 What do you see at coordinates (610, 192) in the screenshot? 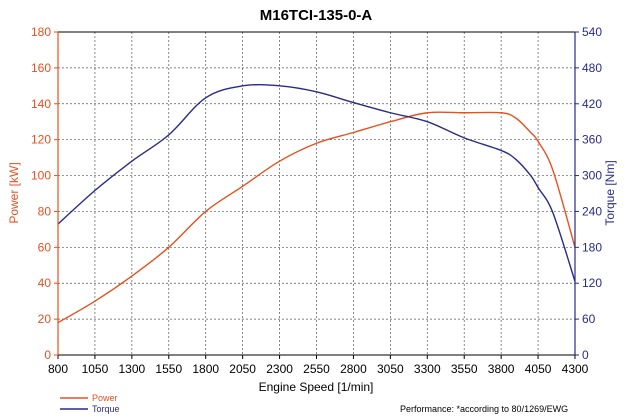
I see `y-axis-right-label: Torque [Nm]` at bounding box center [610, 192].